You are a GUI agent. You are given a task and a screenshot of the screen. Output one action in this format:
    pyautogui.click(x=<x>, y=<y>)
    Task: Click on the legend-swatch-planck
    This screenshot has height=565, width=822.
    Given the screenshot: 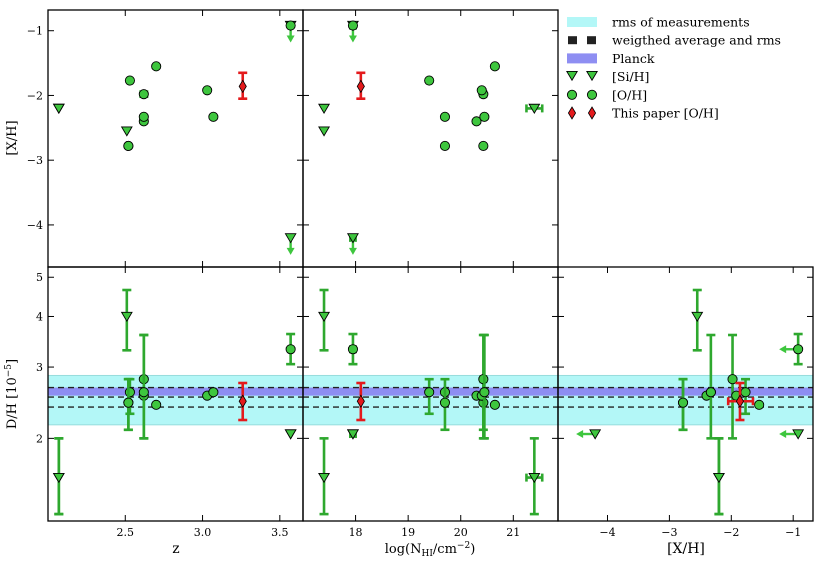 What is the action you would take?
    pyautogui.click(x=582, y=58)
    